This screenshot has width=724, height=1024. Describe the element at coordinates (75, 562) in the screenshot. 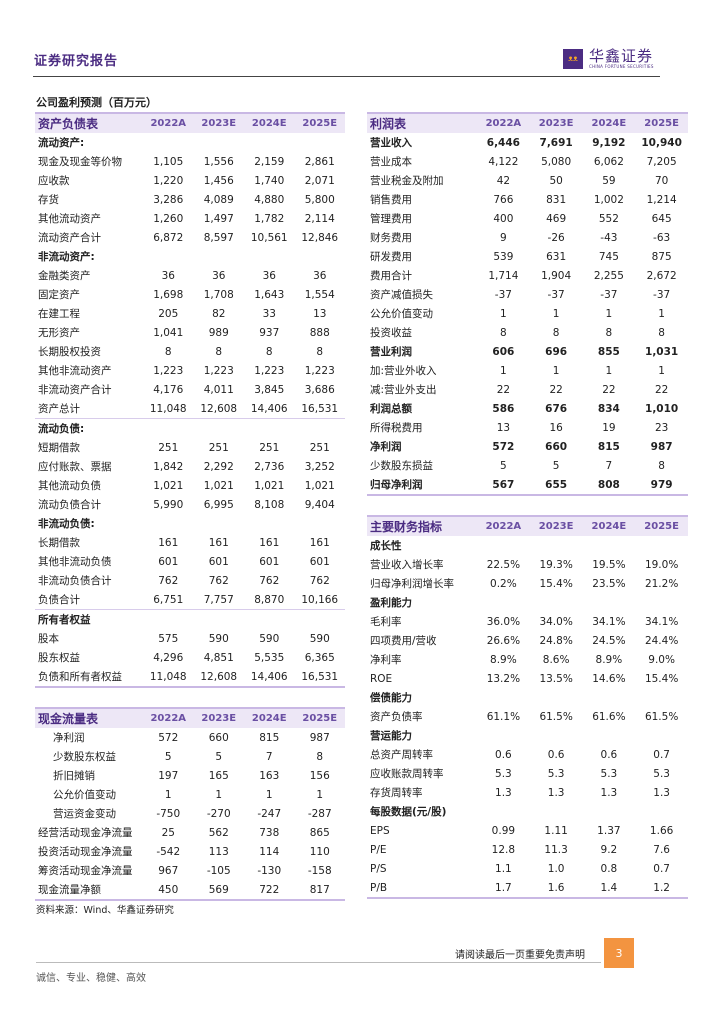

I see `row-label: 其他非流动负债` at that location.